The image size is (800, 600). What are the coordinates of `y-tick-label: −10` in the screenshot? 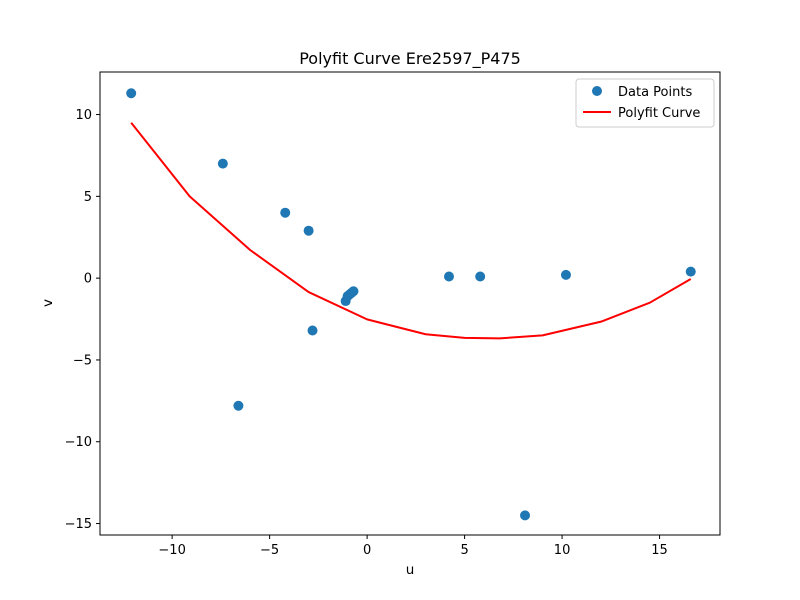 It's located at (78, 442).